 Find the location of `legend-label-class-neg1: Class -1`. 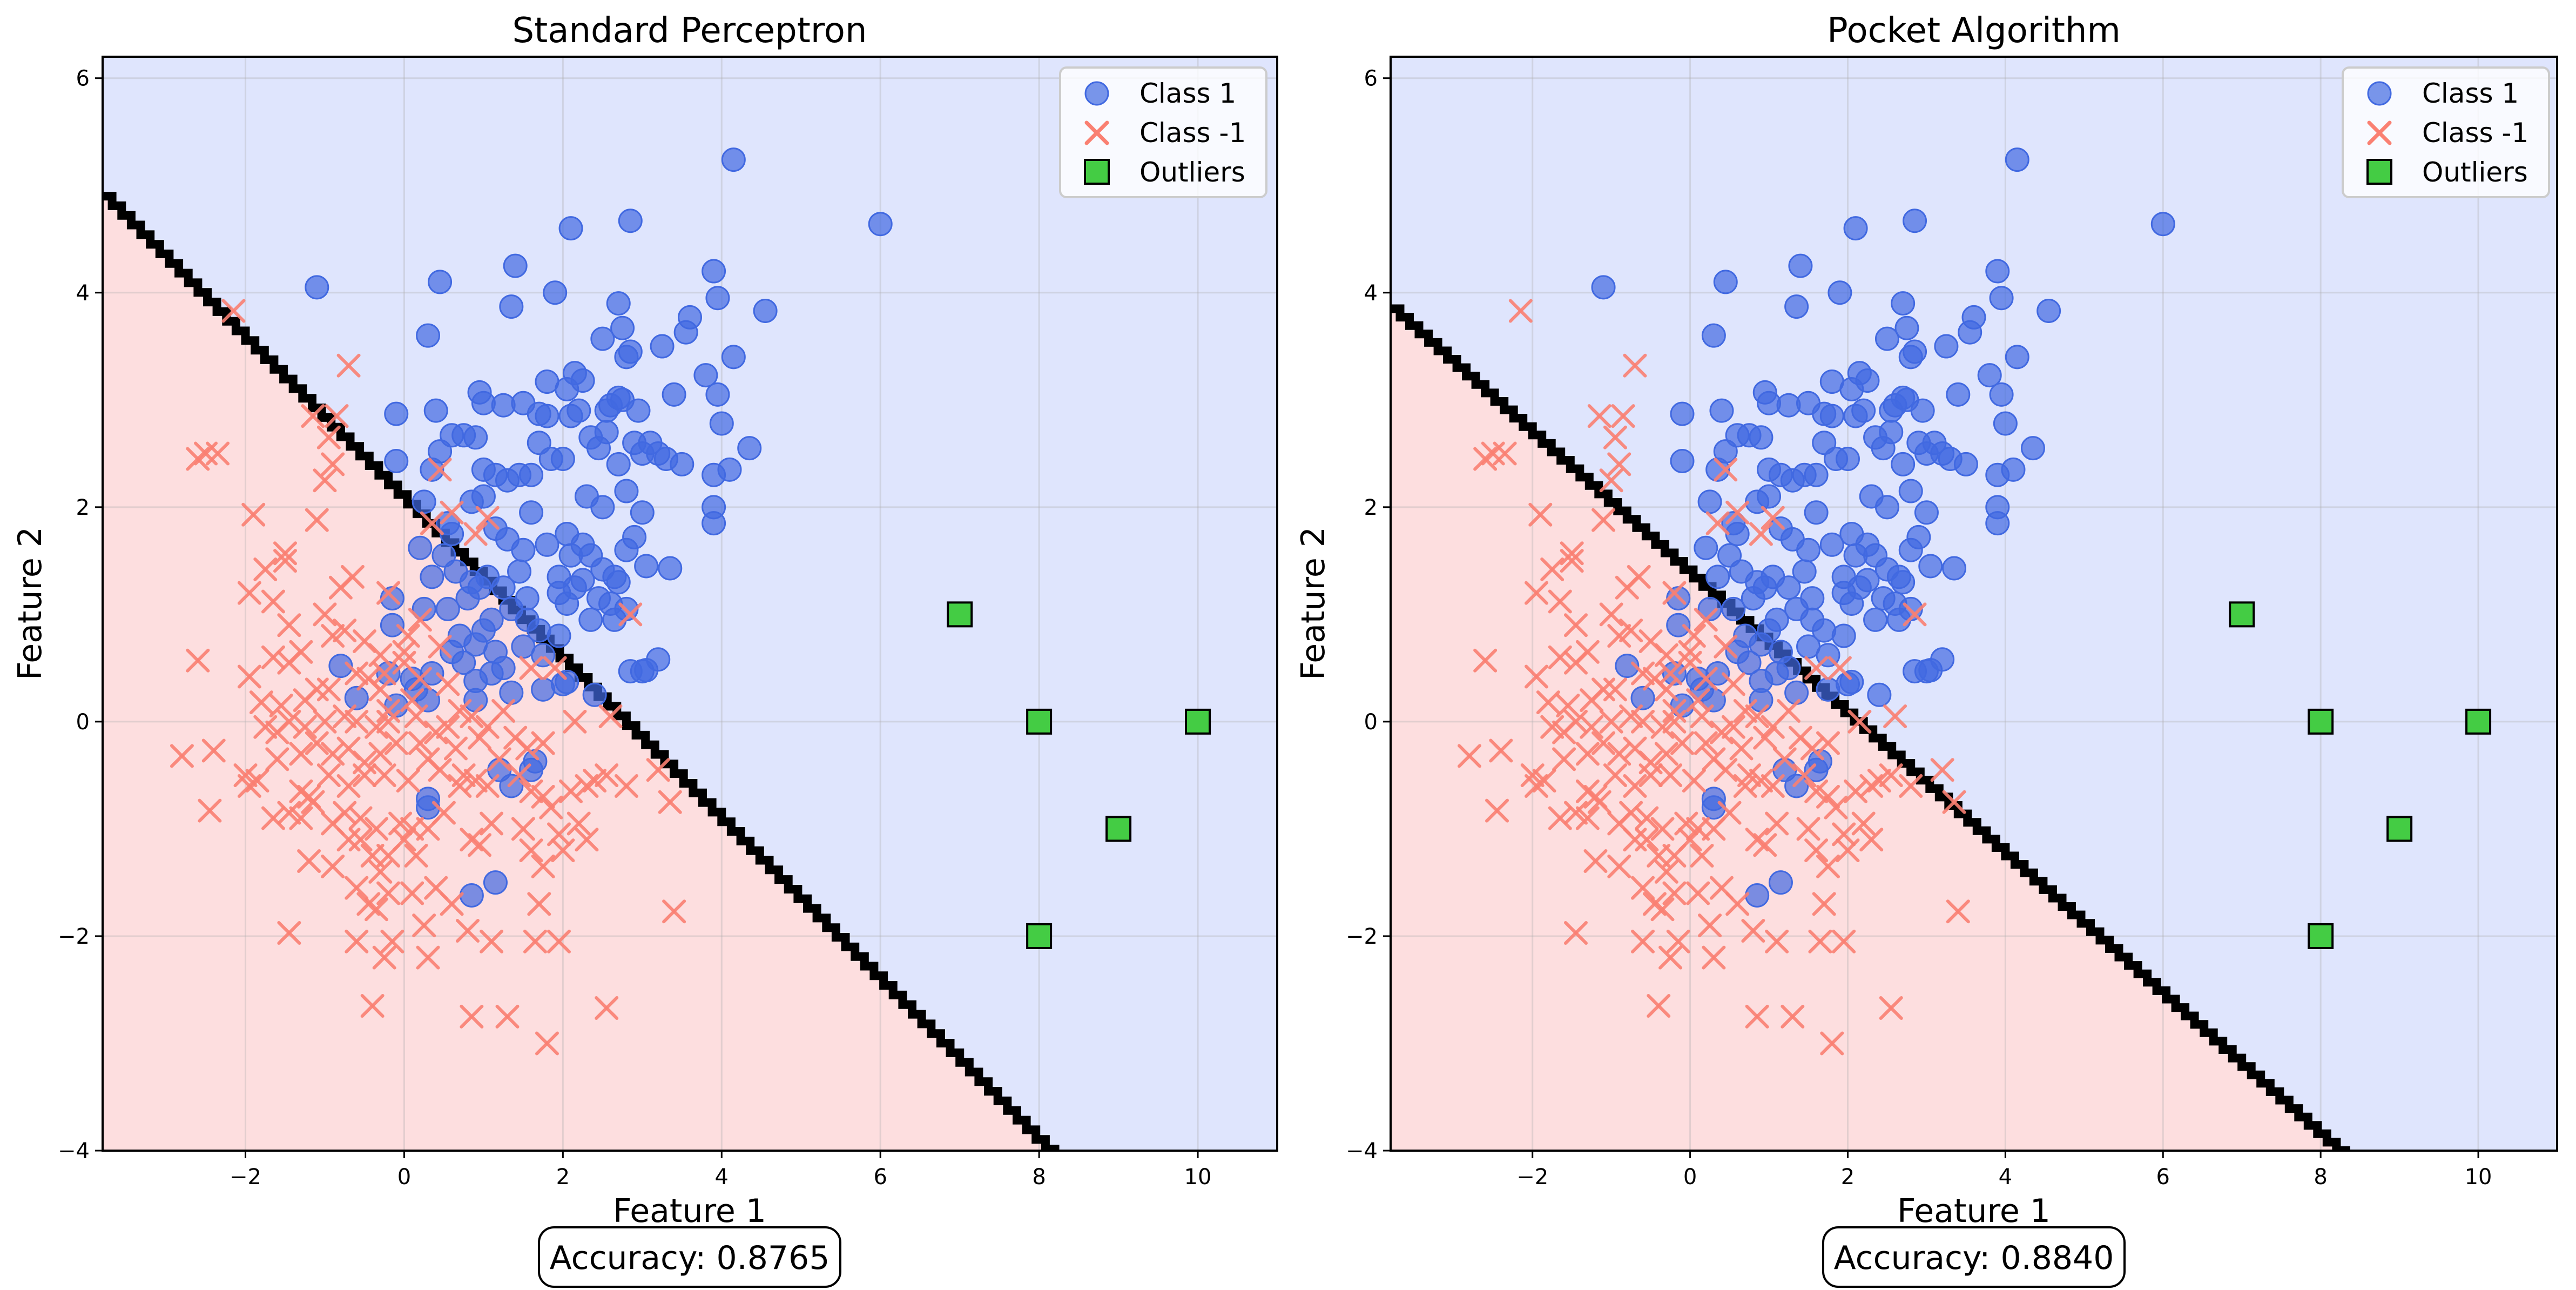

legend-label-class-neg1: Class -1 is located at coordinates (1192, 133).